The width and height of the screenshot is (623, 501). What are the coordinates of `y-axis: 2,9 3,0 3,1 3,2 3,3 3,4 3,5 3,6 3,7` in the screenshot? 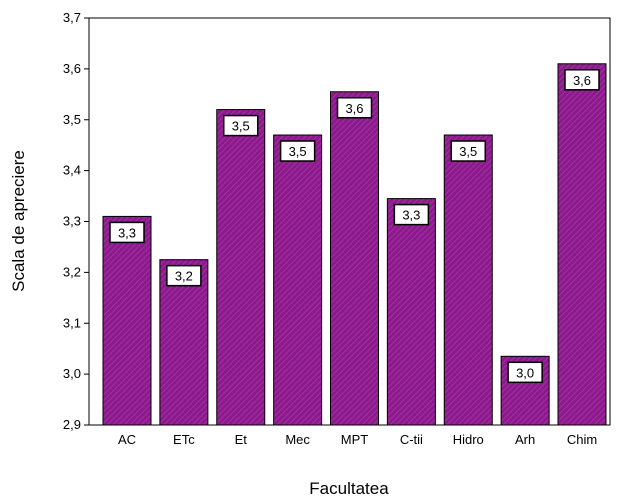 It's located at (76, 221).